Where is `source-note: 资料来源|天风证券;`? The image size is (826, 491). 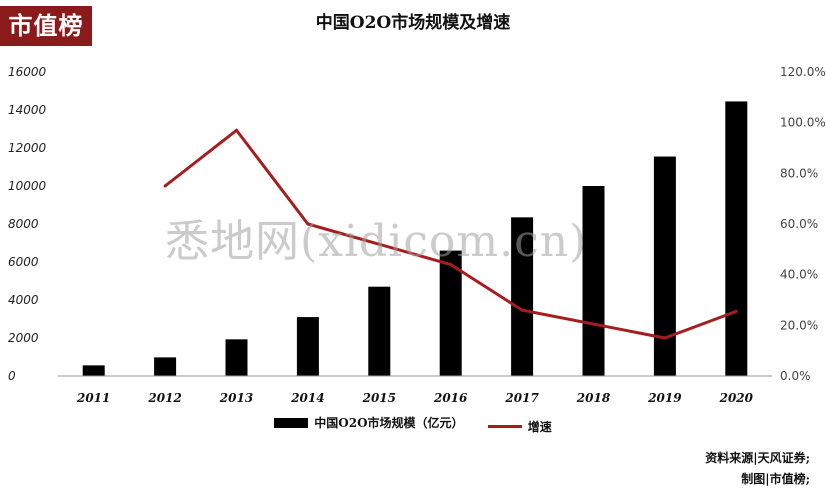
source-note: 资料来源|天风证券; is located at coordinates (757, 458).